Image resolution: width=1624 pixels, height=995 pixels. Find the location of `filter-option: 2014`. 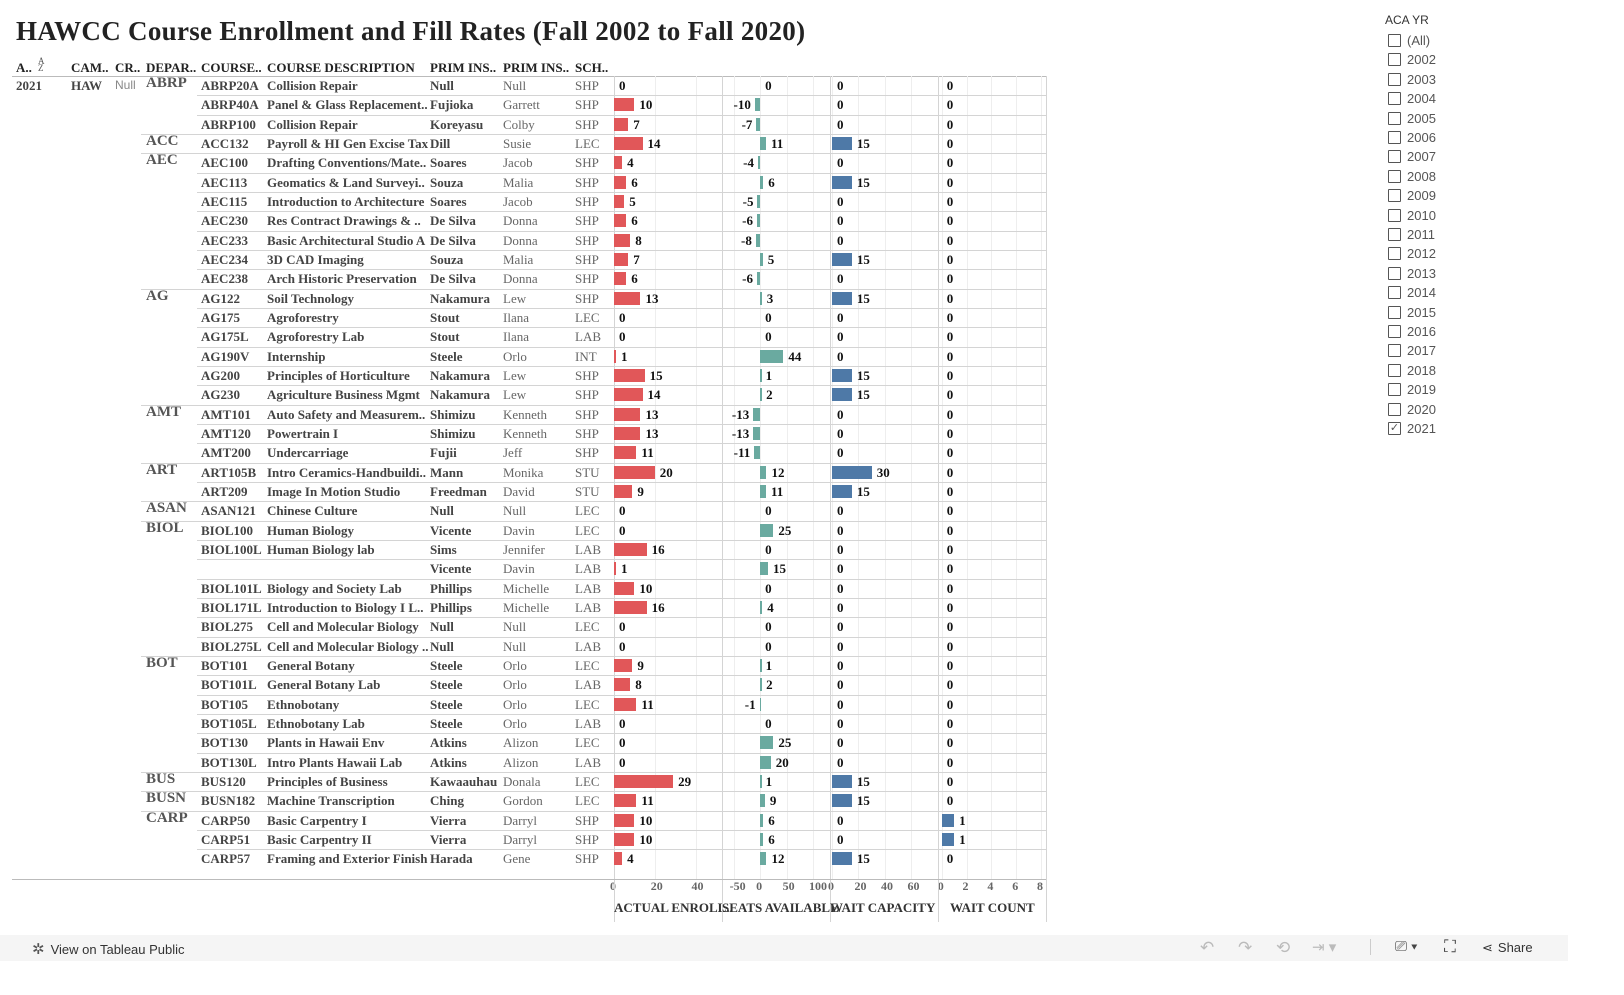

filter-option: 2014 is located at coordinates (1412, 292).